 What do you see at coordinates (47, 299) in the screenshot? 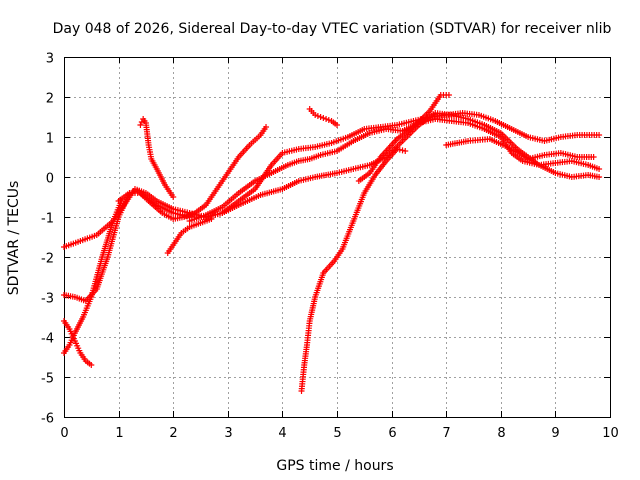
I see `y-tick-label: -3` at bounding box center [47, 299].